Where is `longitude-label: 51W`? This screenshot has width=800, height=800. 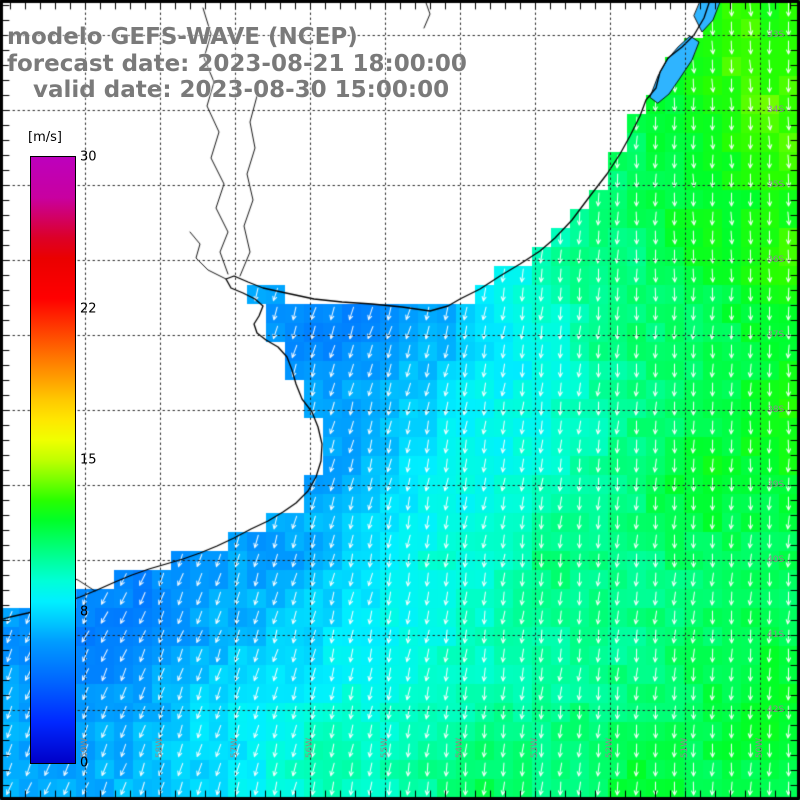 longitude-label: 51W is located at coordinates (685, 748).